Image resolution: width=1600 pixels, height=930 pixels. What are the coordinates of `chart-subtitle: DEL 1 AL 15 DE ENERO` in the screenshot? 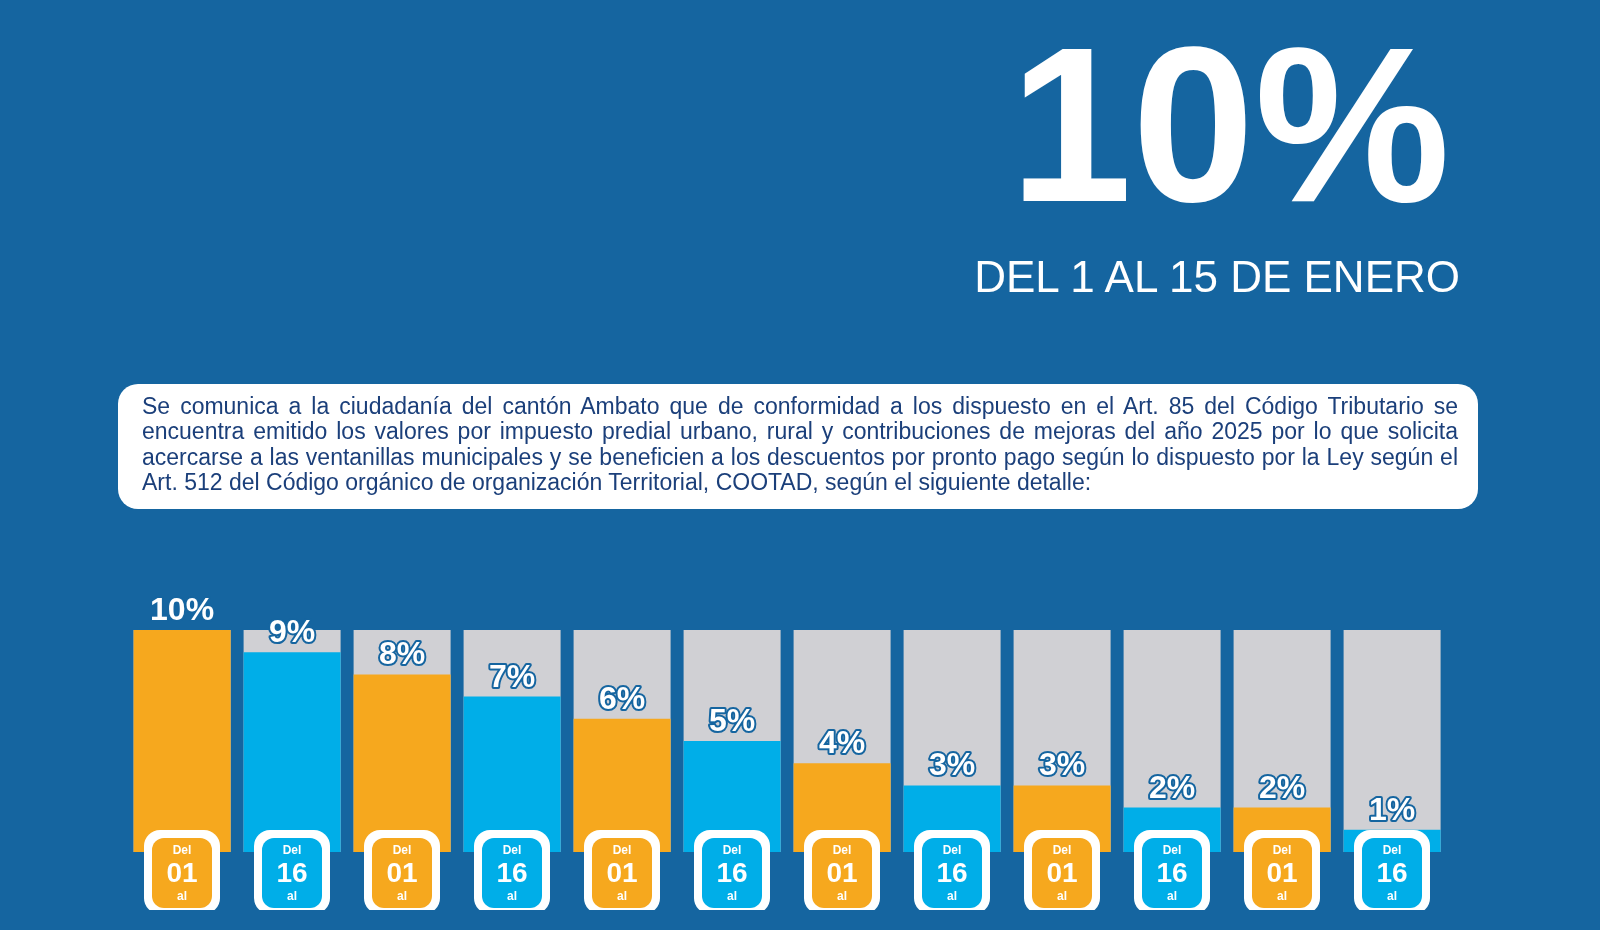 It's located at (1217, 276).